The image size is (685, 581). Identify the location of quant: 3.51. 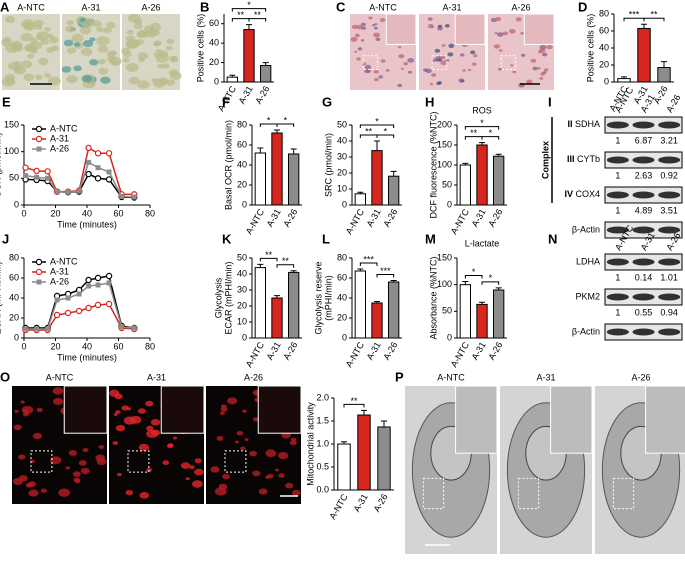
(669, 210).